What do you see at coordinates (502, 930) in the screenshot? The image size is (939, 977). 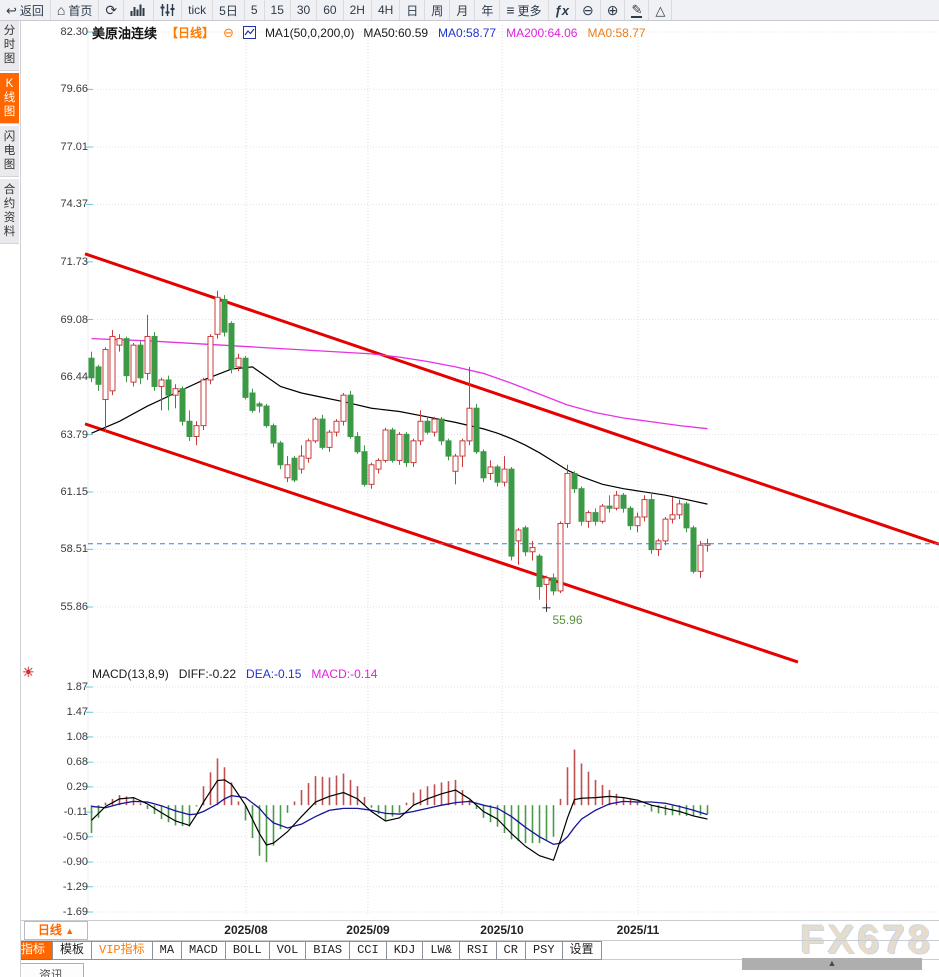 I see `x-axis-date: 2025/10` at bounding box center [502, 930].